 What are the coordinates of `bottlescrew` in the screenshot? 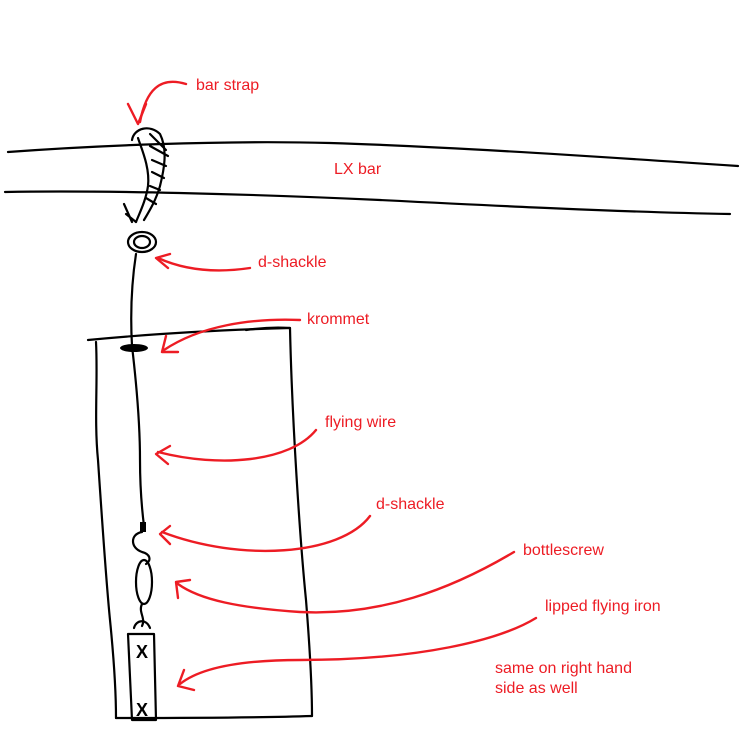 It's located at (144, 593).